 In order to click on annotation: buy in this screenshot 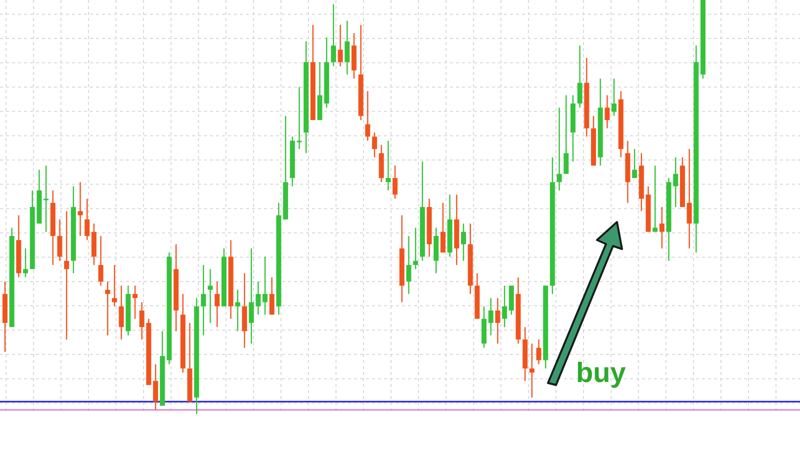, I will do `click(601, 372)`.